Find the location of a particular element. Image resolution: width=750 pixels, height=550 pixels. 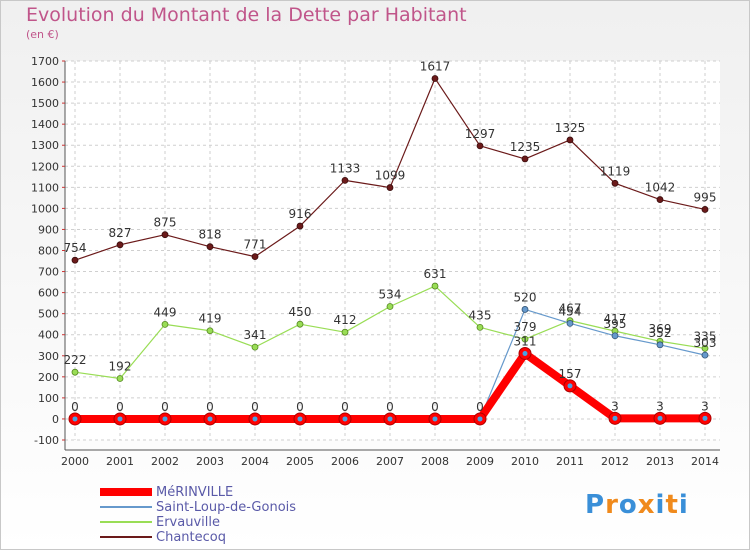

y-tick-label: 600 is located at coordinates (48, 293).